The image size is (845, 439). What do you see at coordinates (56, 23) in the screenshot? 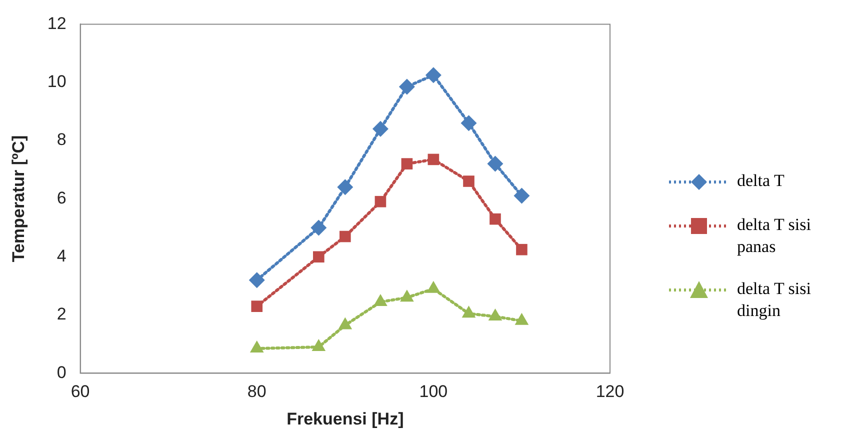
I see `y-tick-label: 12` at bounding box center [56, 23].